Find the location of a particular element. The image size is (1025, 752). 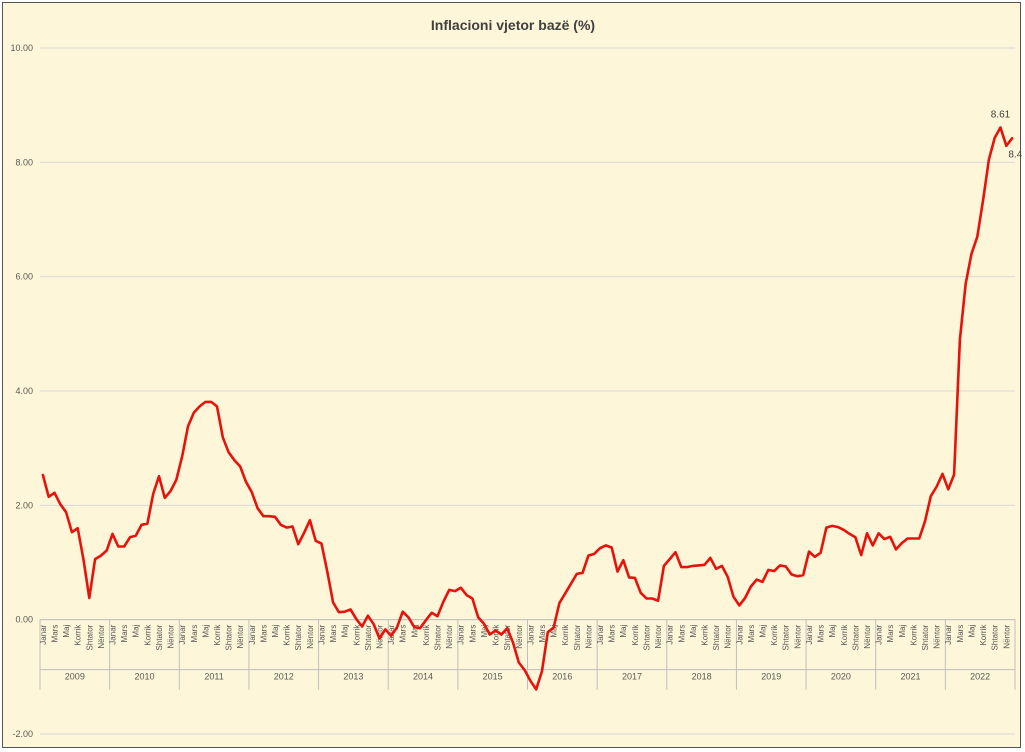

y-tick-label: 10.00 is located at coordinates (21, 48).